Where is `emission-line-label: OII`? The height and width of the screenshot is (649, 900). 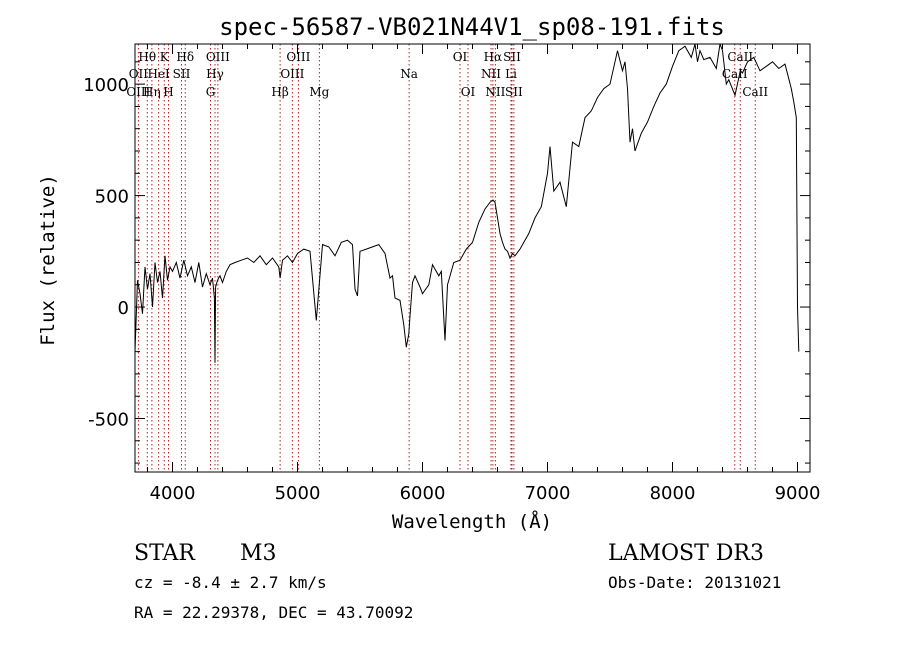 emission-line-label: OII is located at coordinates (139, 74).